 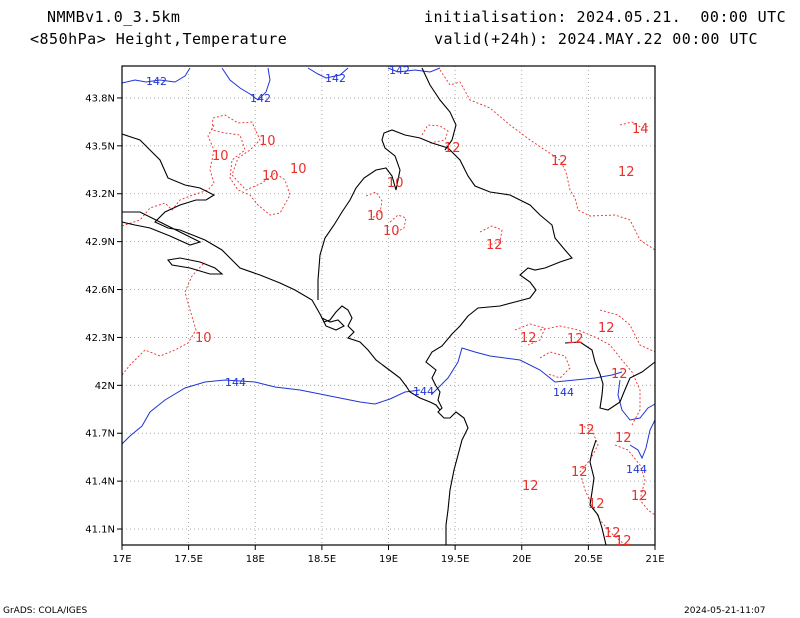 I want to click on lat-tick-label: 42.9N, so click(x=100, y=242).